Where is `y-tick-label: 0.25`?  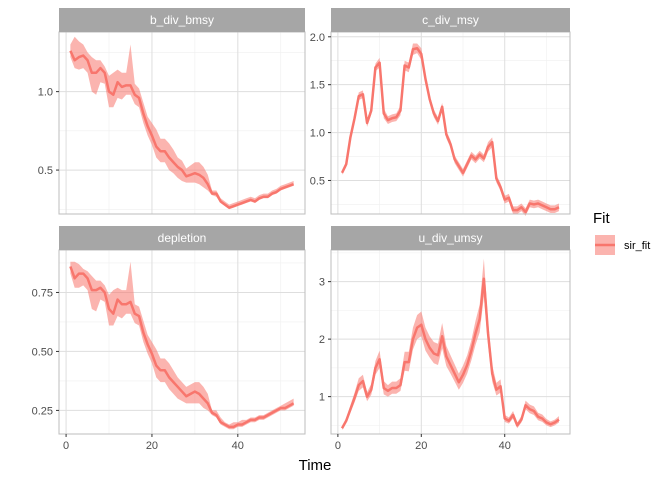
y-tick-label: 0.25 is located at coordinates (42, 411).